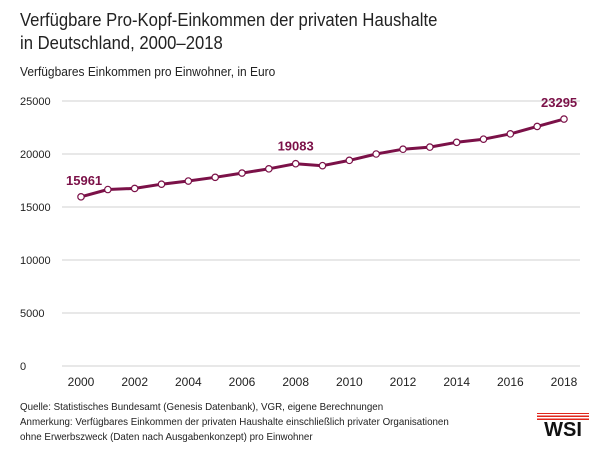 The width and height of the screenshot is (601, 450). Describe the element at coordinates (188, 382) in the screenshot. I see `x-tick-label: 2004` at that location.